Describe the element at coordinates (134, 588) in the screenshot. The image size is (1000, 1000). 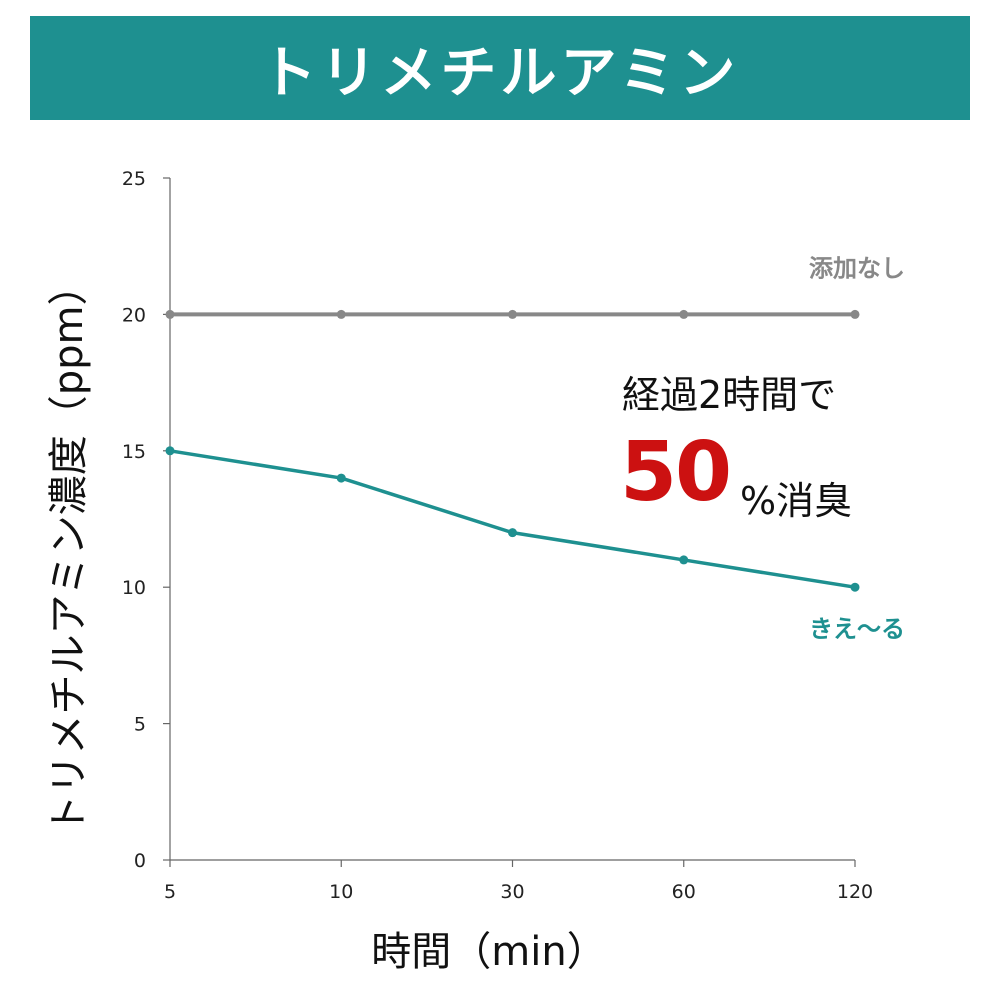
I see `y-tick-label: 10` at that location.